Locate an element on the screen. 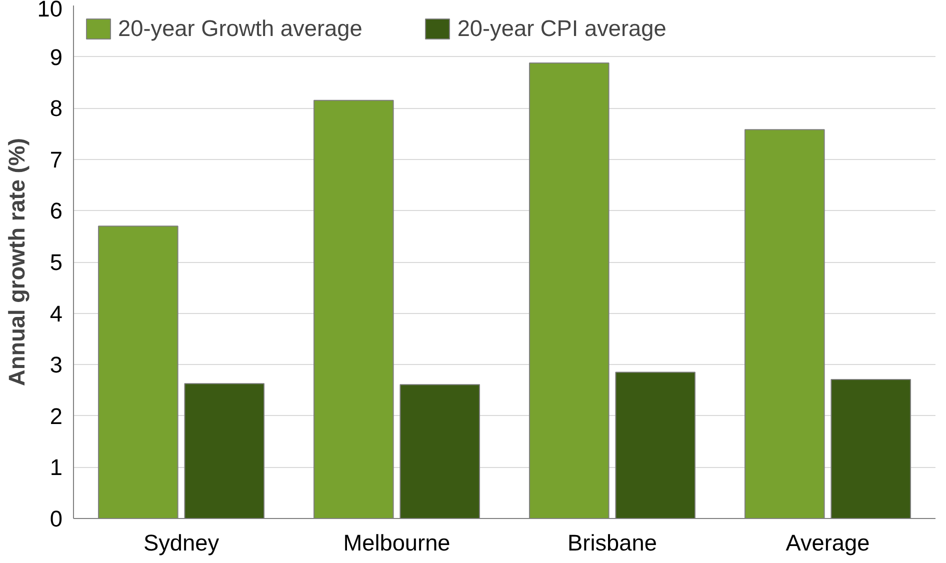 This screenshot has width=946, height=563. x-tick-label: Melbourne is located at coordinates (396, 543).